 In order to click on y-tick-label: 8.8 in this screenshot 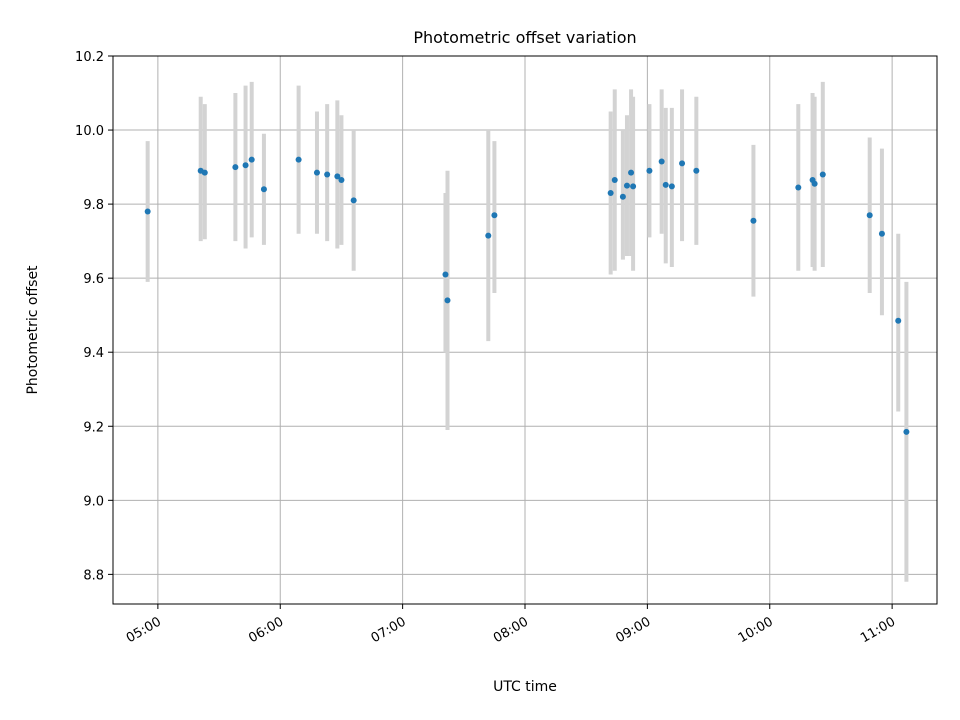, I will do `click(93, 575)`.